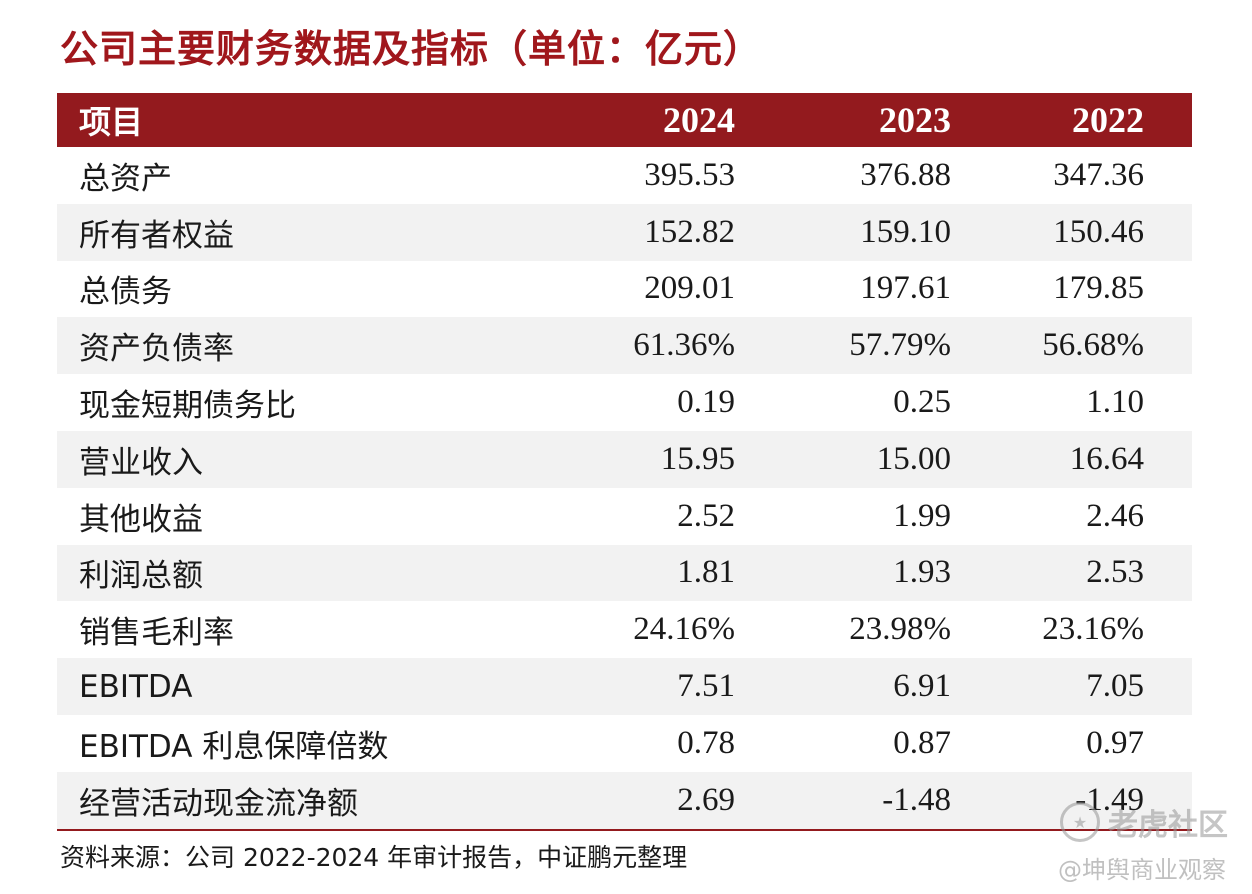  I want to click on cell-2023: 1.93, so click(922, 572).